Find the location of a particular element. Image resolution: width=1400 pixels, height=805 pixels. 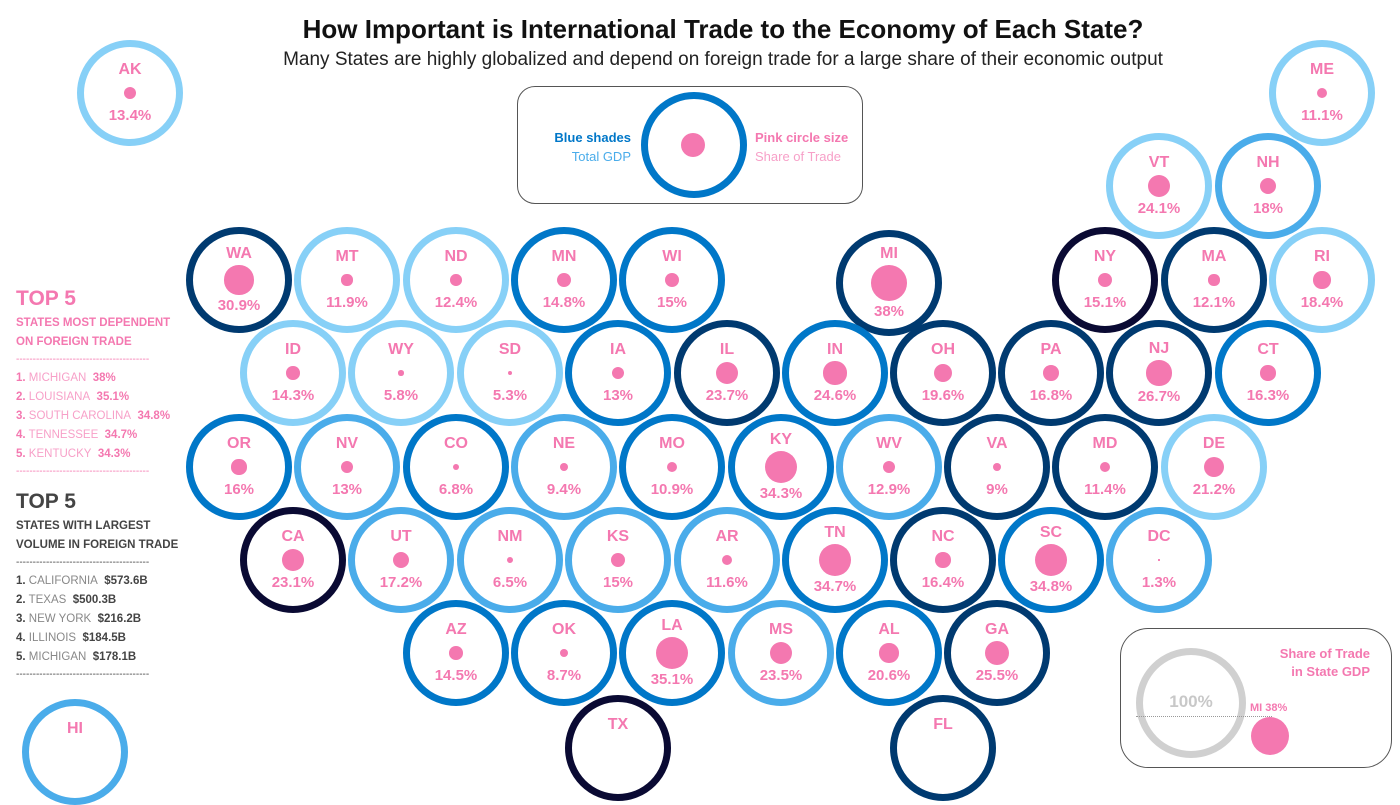

state-circle-nc: NC 16.4% is located at coordinates (943, 560).